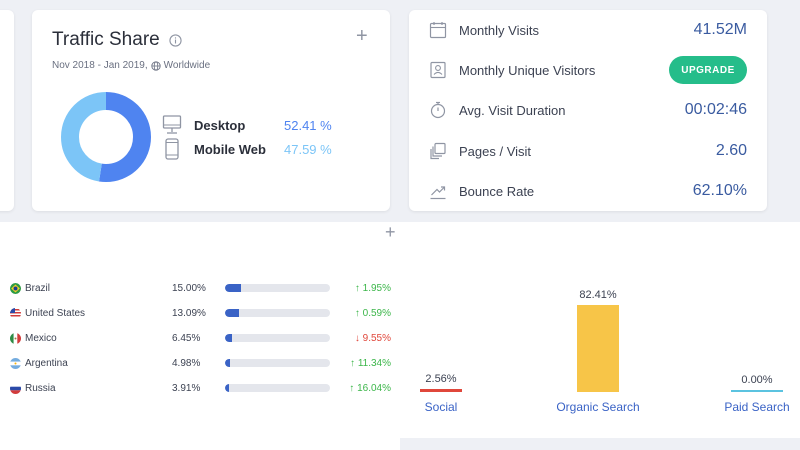 This screenshot has width=800, height=450. I want to click on country-row: United States 13.09% ↑ 0.59%, so click(202, 313).